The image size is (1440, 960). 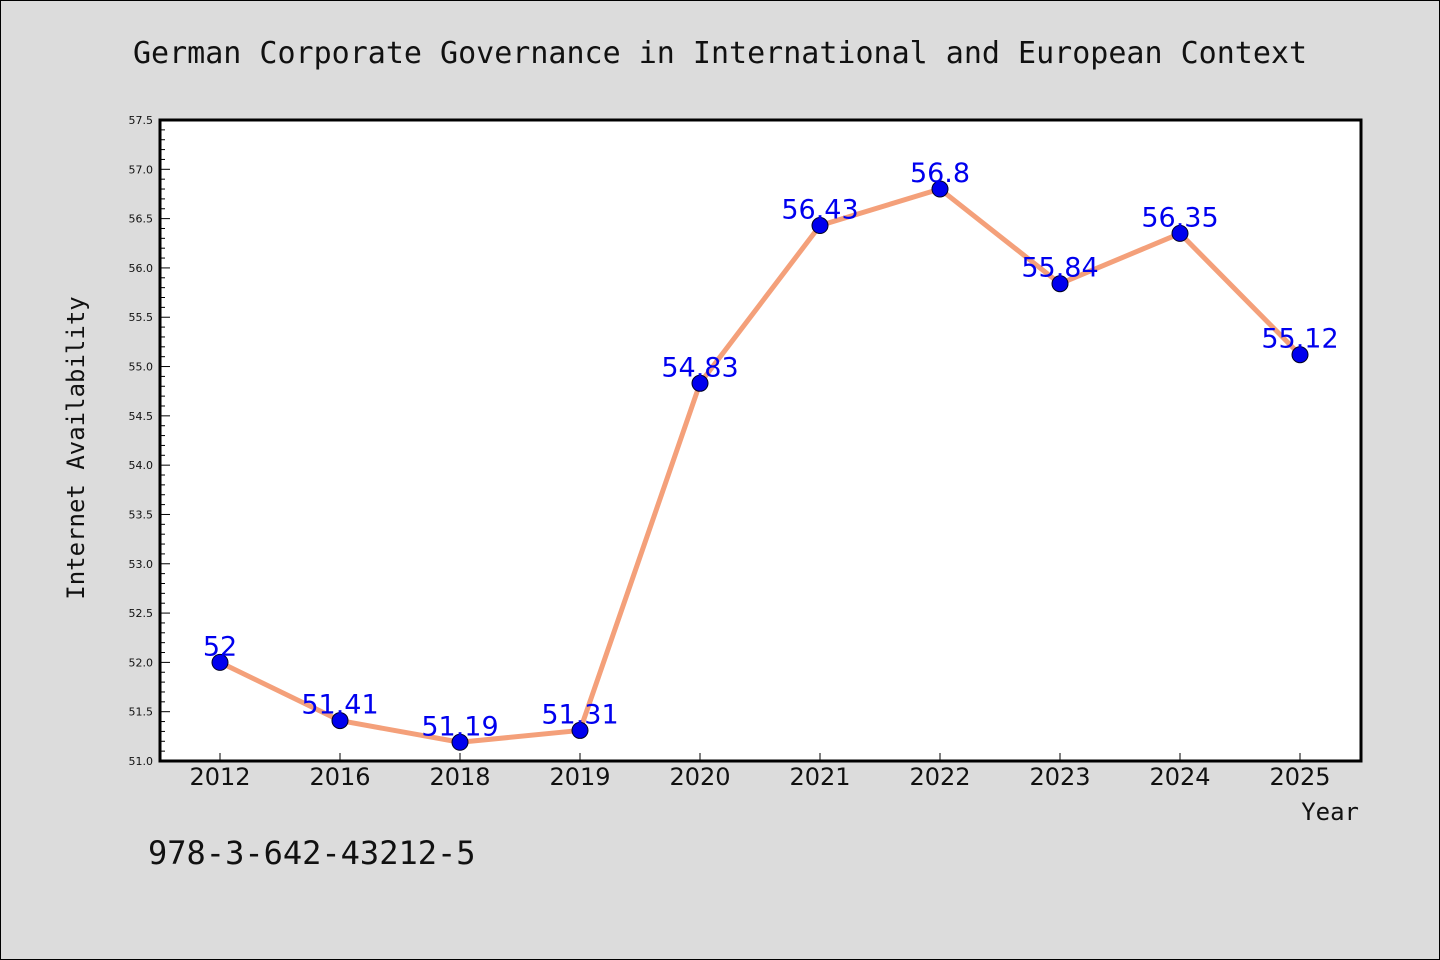 What do you see at coordinates (220, 646) in the screenshot?
I see `data-label: 52` at bounding box center [220, 646].